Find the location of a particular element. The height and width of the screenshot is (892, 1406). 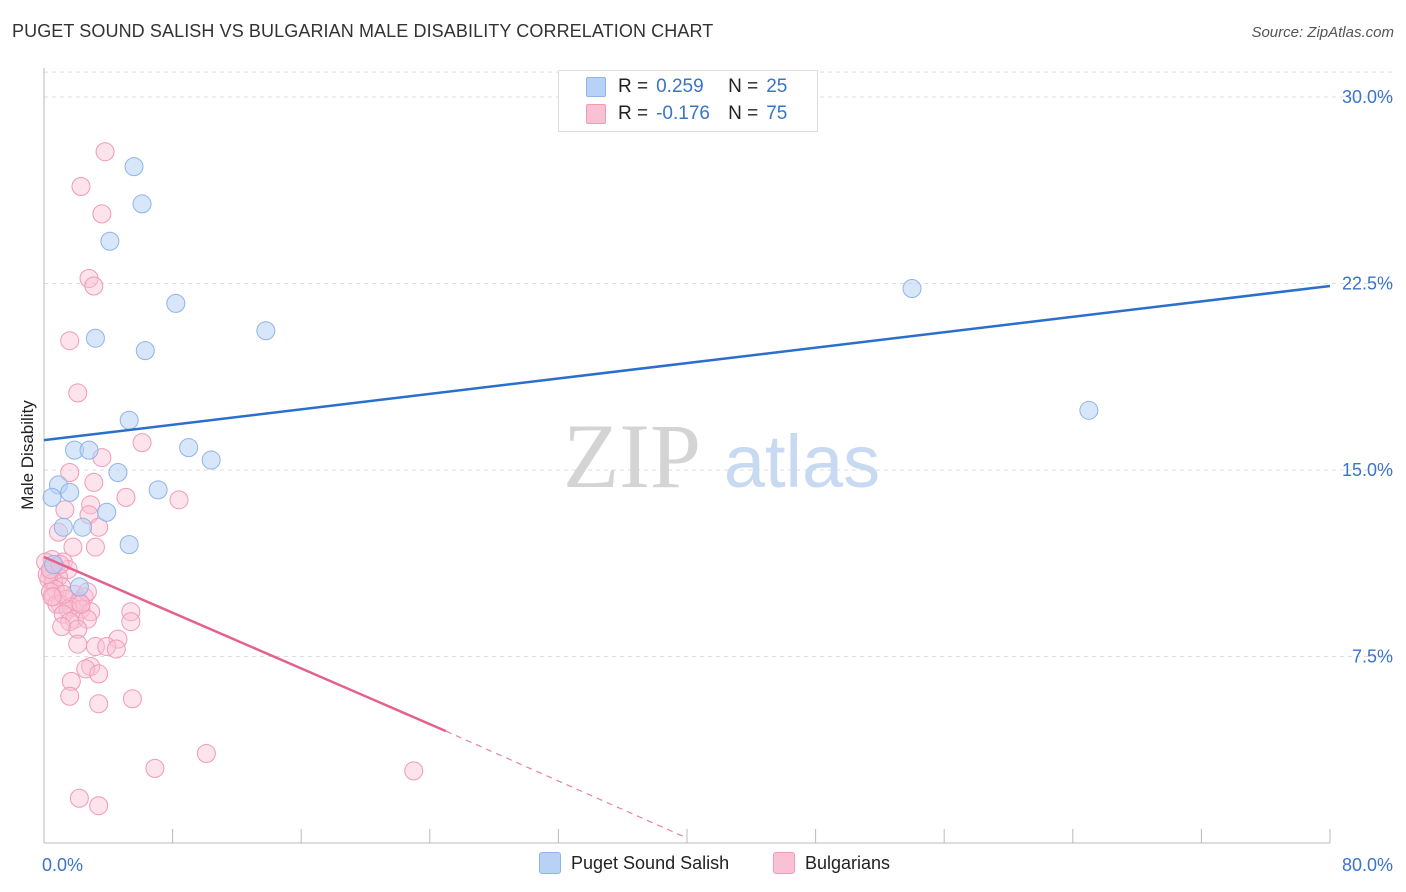

x-tick-label: 0.0% is located at coordinates (62, 865).